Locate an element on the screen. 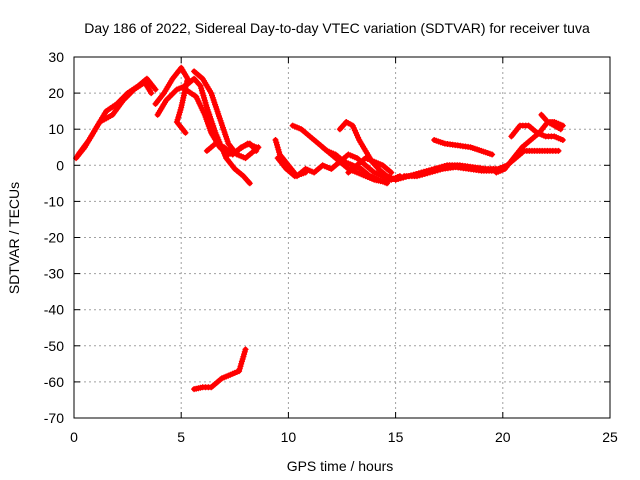 Image resolution: width=640 pixels, height=480 pixels. y-tick-labels: 30 20 10 0 -10 -20 -30 -40 -50 -60 -70 is located at coordinates (54, 237).